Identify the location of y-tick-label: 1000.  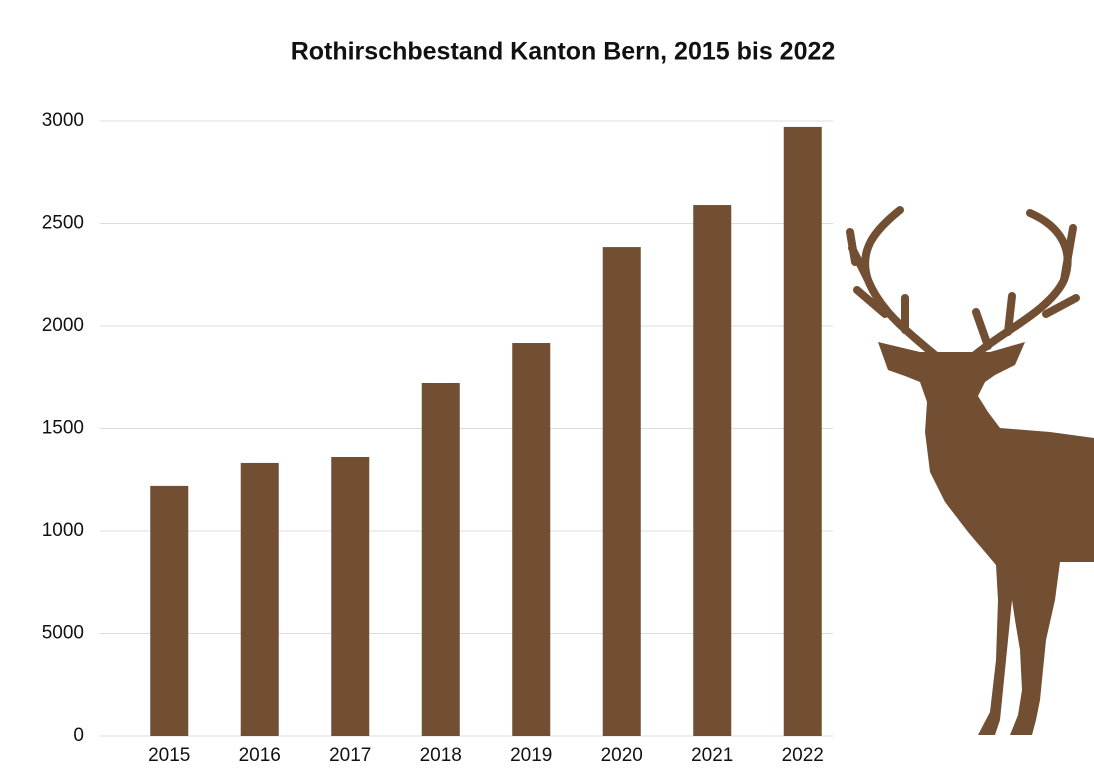
(63, 530).